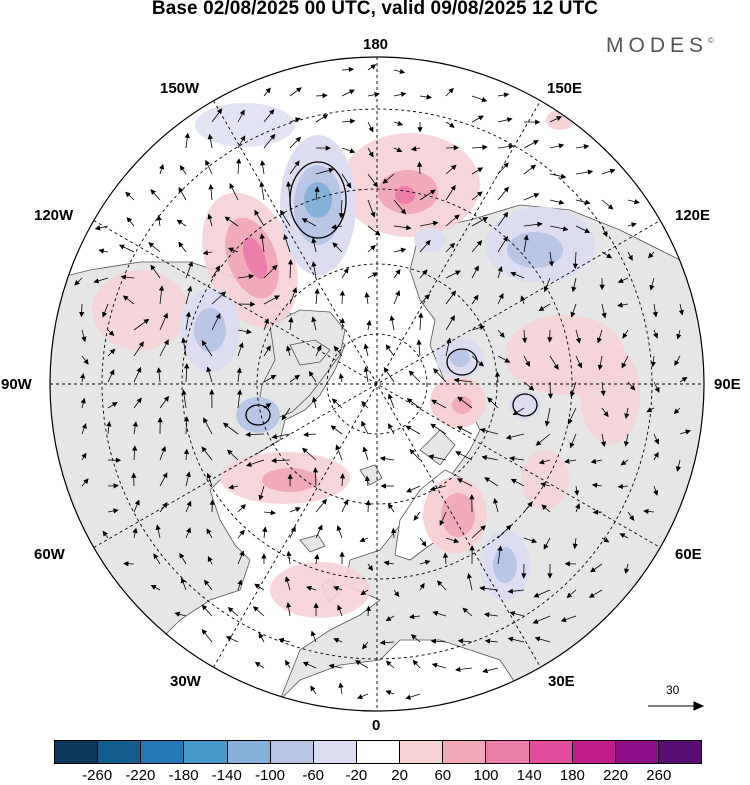  What do you see at coordinates (405, 195) in the screenshot?
I see `anomaly-pos-1-peak` at bounding box center [405, 195].